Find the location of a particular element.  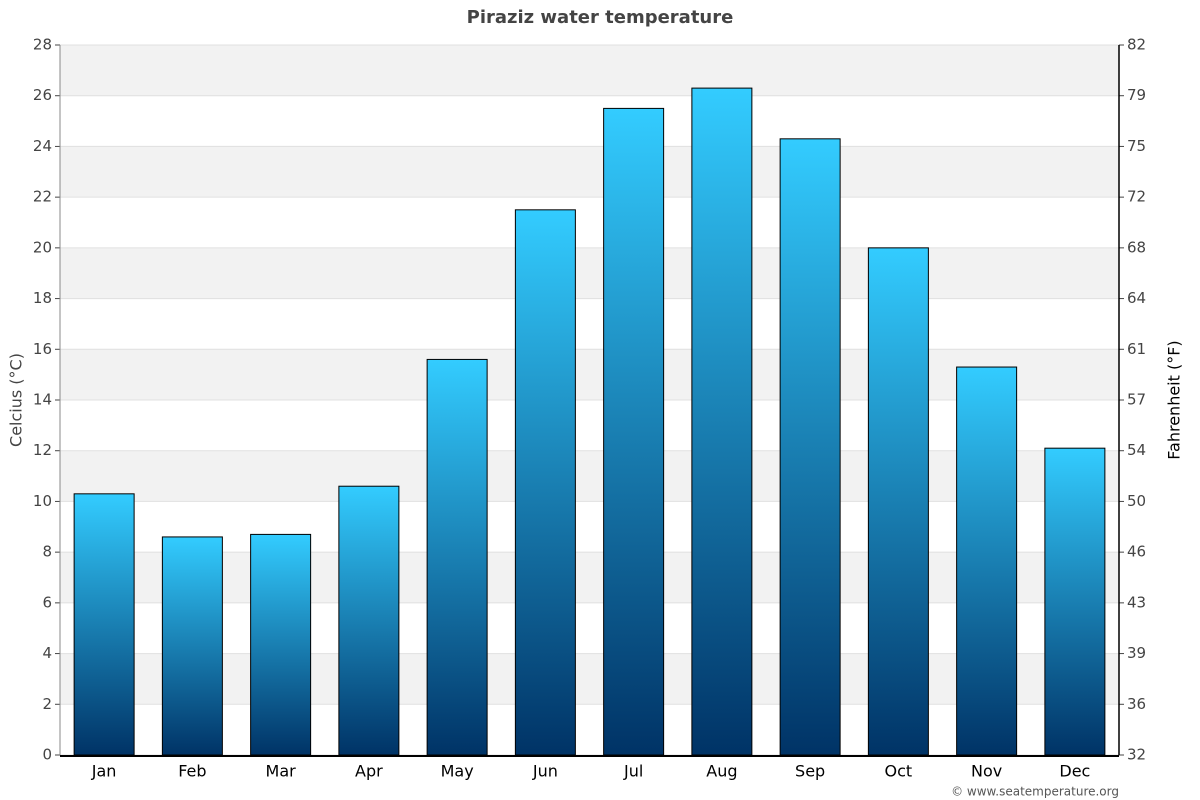

y-tick-label: 16 is located at coordinates (42, 349).